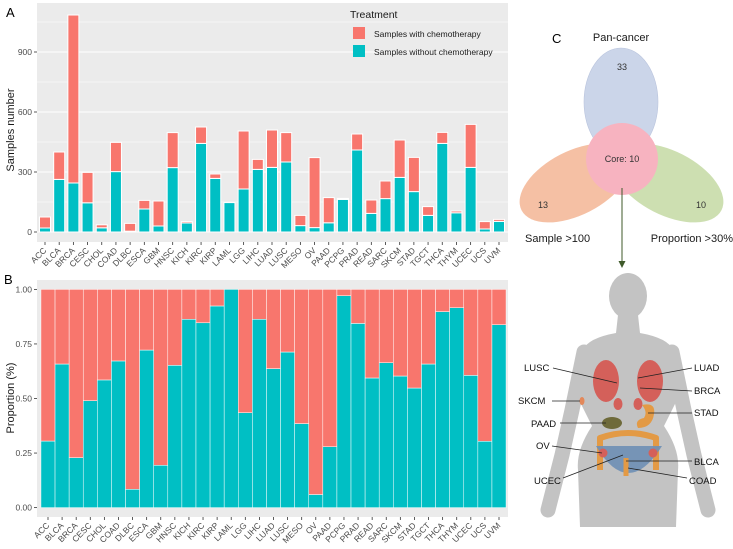  Describe the element at coordinates (287, 321) in the screenshot. I see `bar-lusc-with-chemo` at that location.